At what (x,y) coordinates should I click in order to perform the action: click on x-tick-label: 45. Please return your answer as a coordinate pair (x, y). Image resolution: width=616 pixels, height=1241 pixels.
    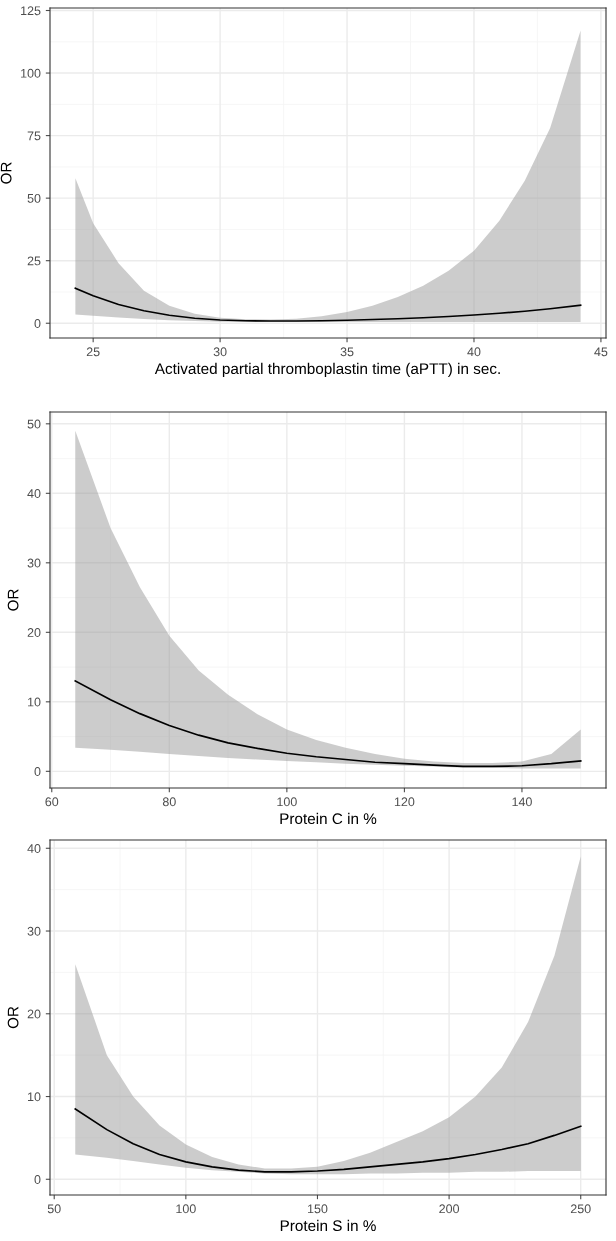
    Looking at the image, I should click on (601, 352).